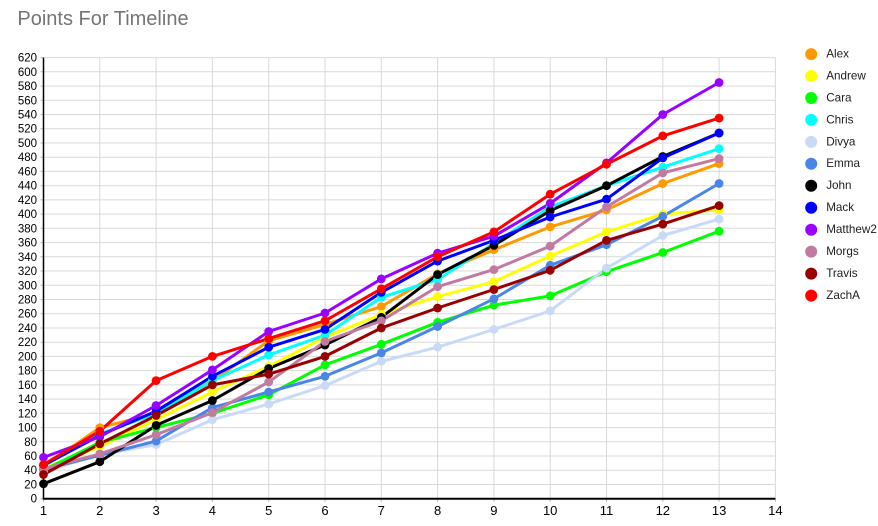 The height and width of the screenshot is (526, 878). Describe the element at coordinates (840, 207) in the screenshot. I see `svg-text: Mack` at that location.